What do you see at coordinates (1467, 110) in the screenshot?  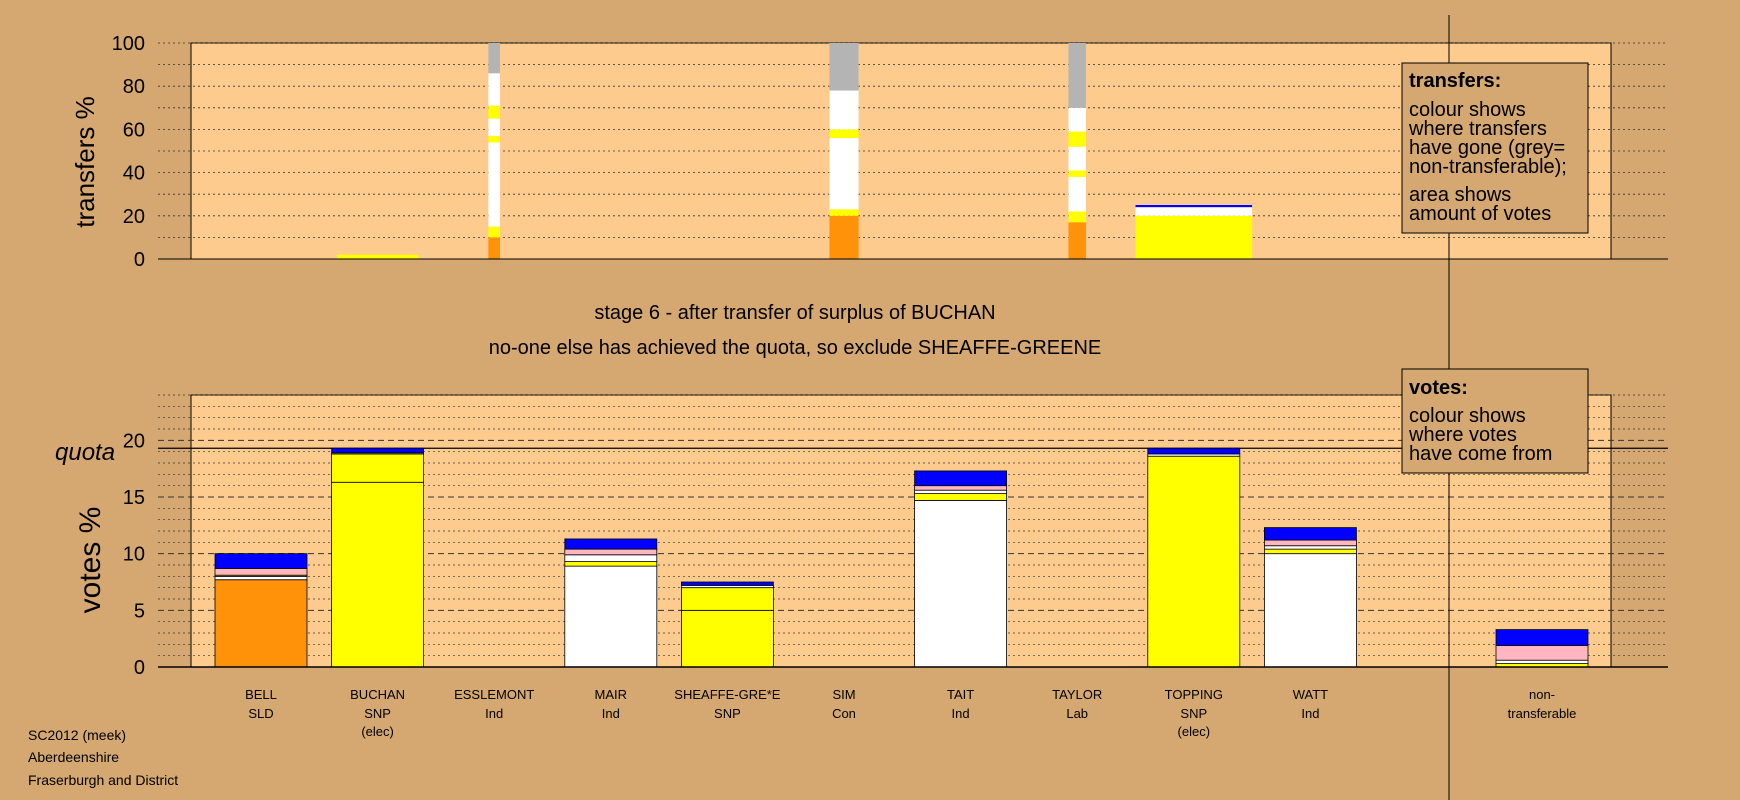 I see `legend-transfers-line: colour shows` at bounding box center [1467, 110].